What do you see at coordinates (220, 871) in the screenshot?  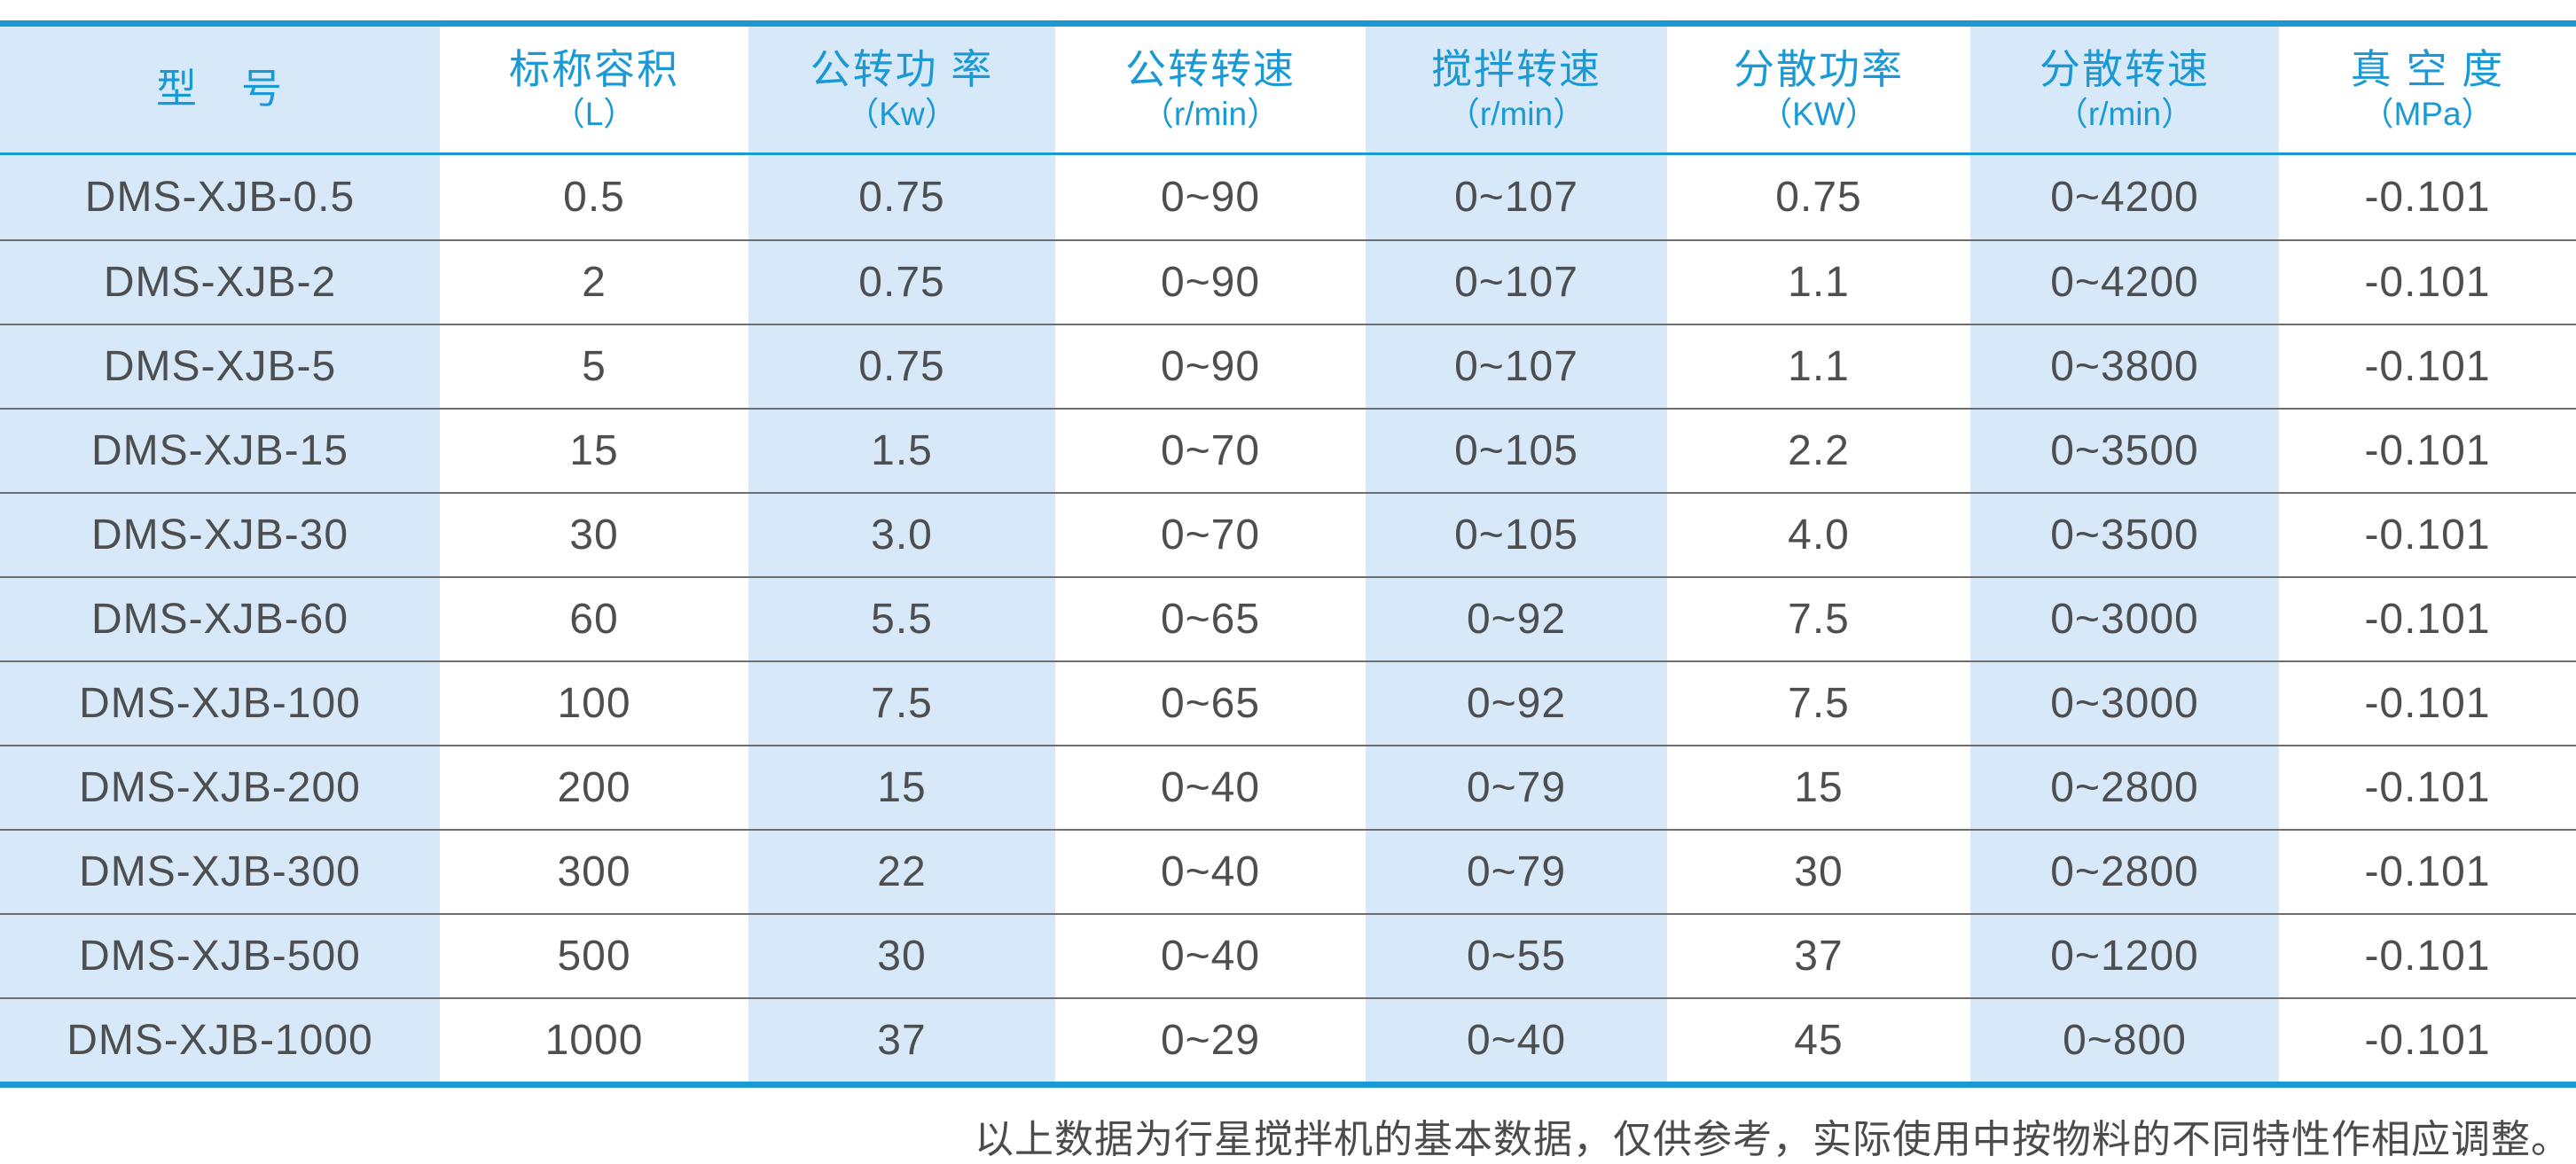 I see `model-cell: DMS-XJB-300` at bounding box center [220, 871].